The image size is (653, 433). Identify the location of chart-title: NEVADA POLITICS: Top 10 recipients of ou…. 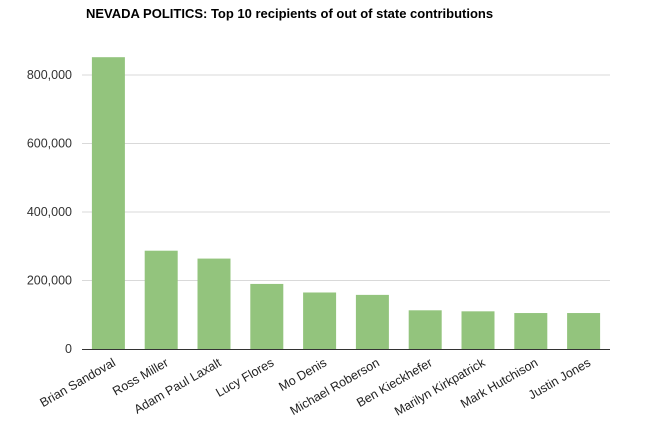
(290, 13).